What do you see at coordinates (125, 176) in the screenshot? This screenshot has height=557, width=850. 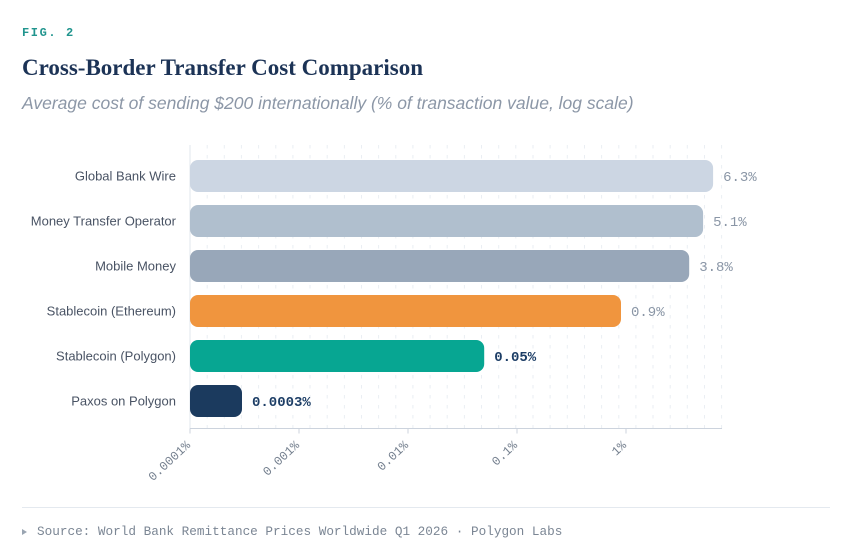 I see `svg-text: Global Bank Wire` at bounding box center [125, 176].